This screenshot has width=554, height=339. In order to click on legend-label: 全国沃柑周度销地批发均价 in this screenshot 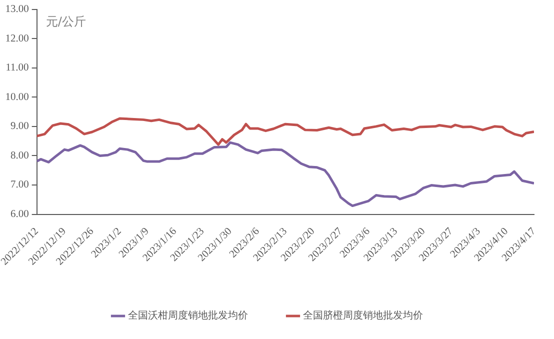, I will do `click(188, 316)`.